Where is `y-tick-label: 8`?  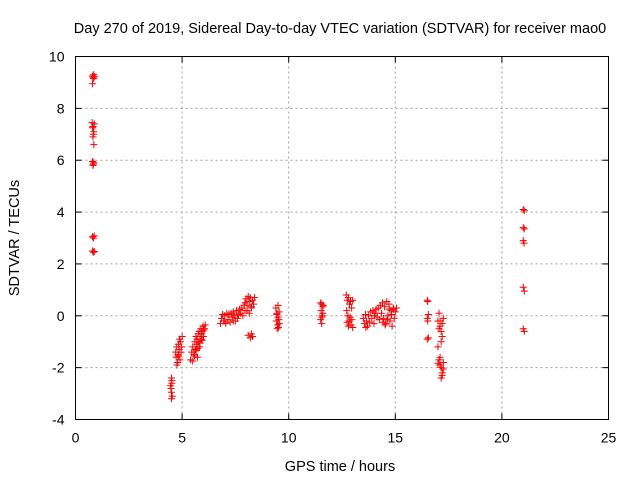 y-tick-label: 8 is located at coordinates (61, 108).